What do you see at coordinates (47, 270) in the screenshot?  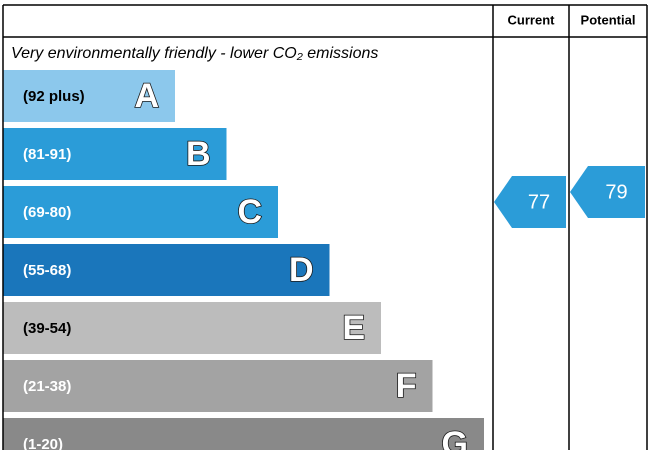 I see `band-range: (55-68)` at bounding box center [47, 270].